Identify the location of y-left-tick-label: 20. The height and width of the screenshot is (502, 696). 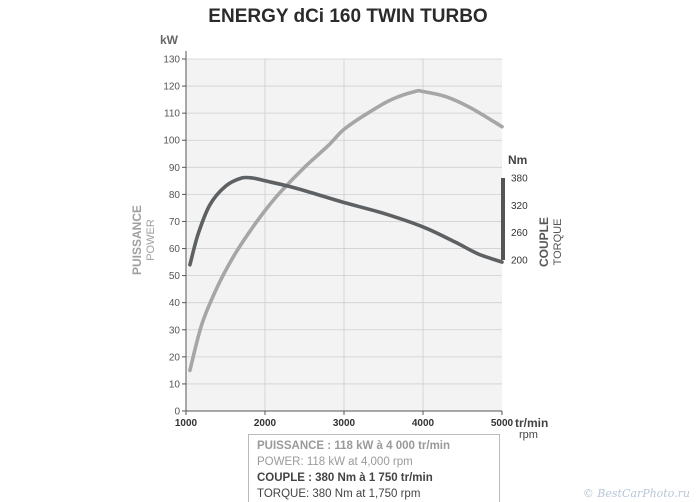
(175, 357).